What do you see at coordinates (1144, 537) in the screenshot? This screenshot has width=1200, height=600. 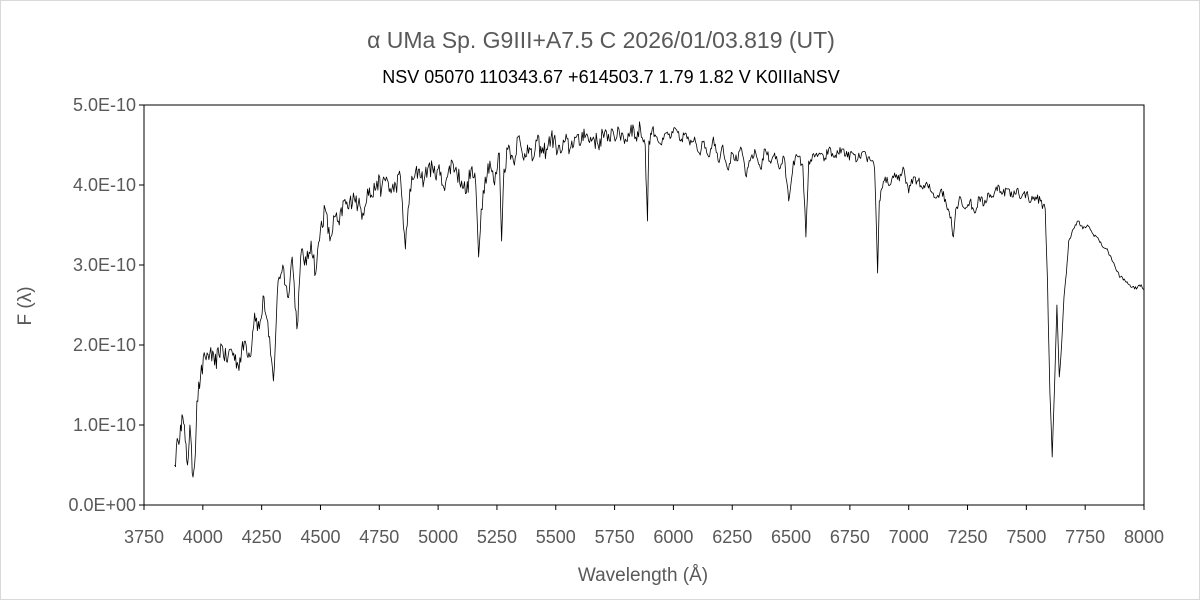 I see `x-tick-label: 8000` at bounding box center [1144, 537].